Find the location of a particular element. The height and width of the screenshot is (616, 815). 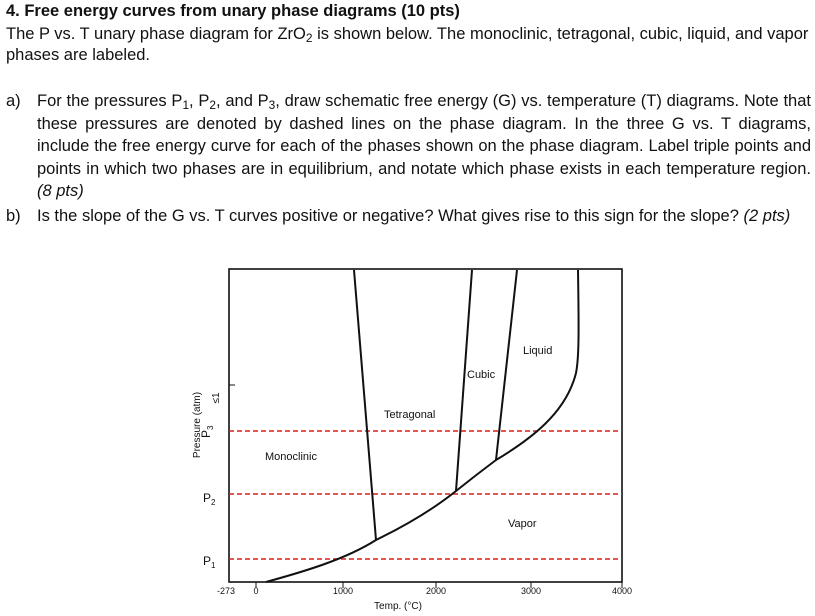

x-tick-label: 0 is located at coordinates (255, 591).